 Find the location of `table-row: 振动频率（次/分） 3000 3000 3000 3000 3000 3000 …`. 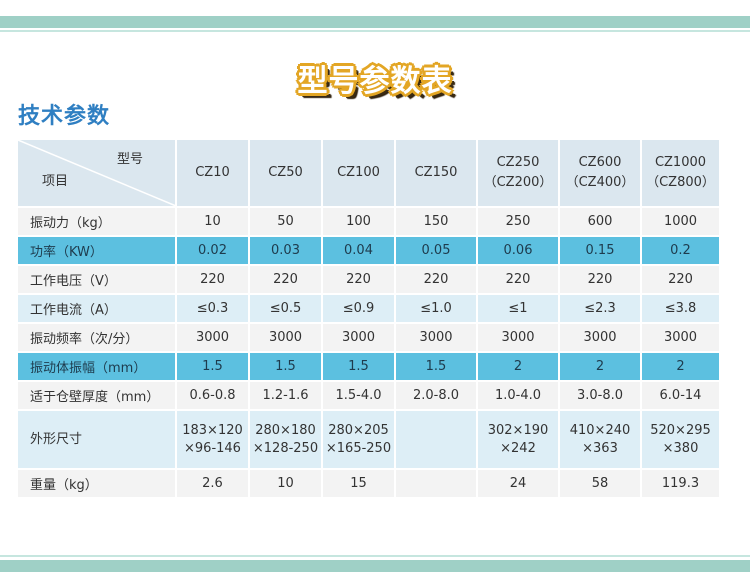

table-row: 振动频率（次/分） 3000 3000 3000 3000 3000 3000 … is located at coordinates (369, 338).